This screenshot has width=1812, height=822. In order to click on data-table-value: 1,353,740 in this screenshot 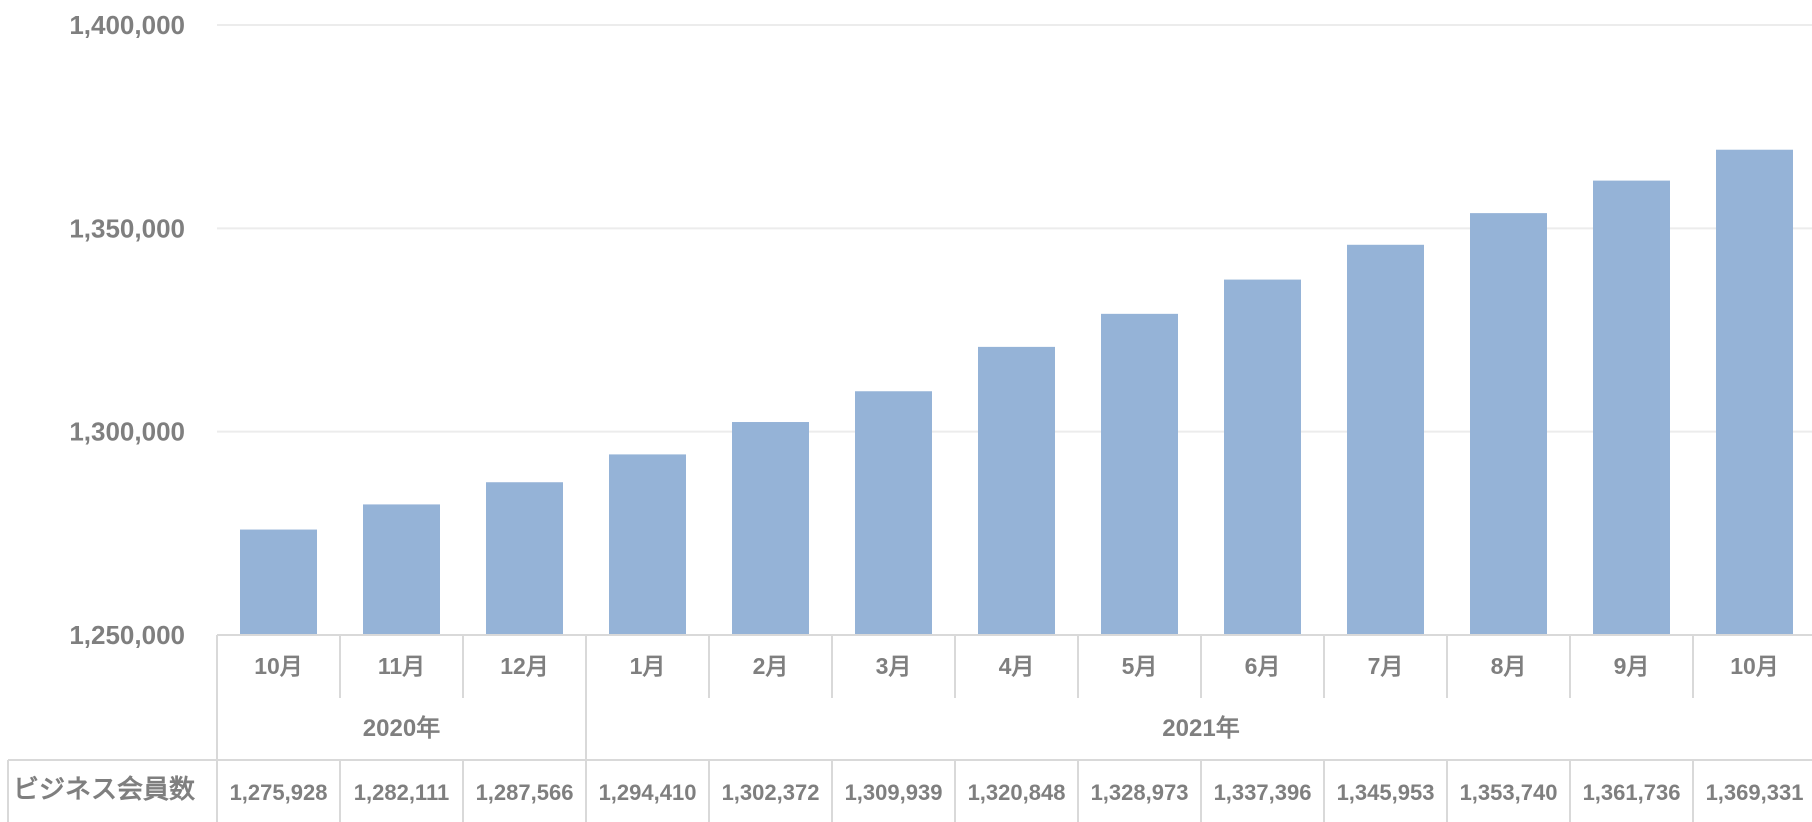, I will do `click(1509, 792)`.